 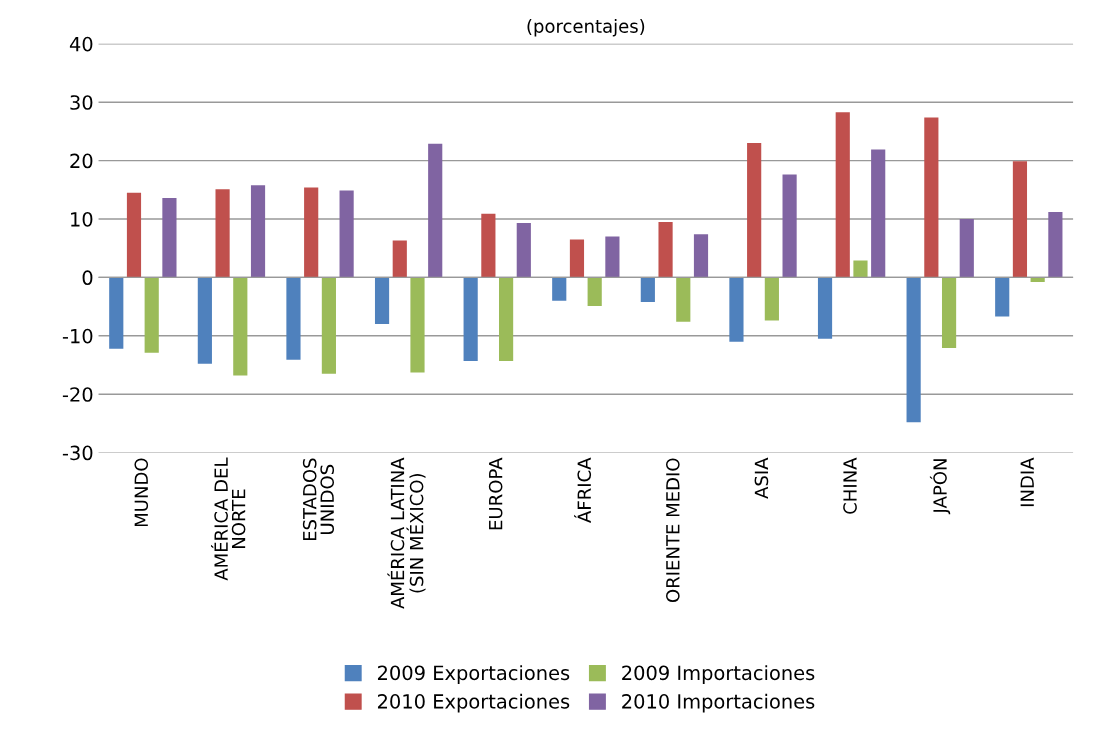 I want to click on legend-label: 2010 Exportaciones, so click(x=473, y=703).